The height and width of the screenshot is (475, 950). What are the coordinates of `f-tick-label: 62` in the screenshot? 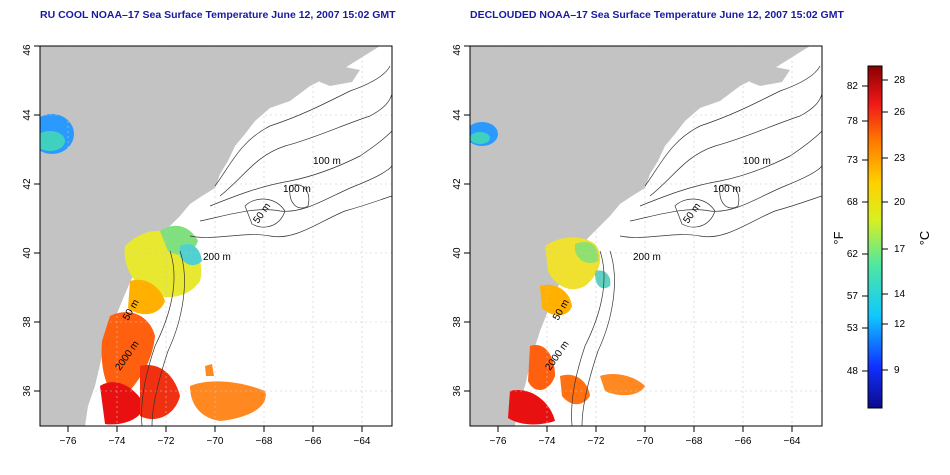 It's located at (853, 254).